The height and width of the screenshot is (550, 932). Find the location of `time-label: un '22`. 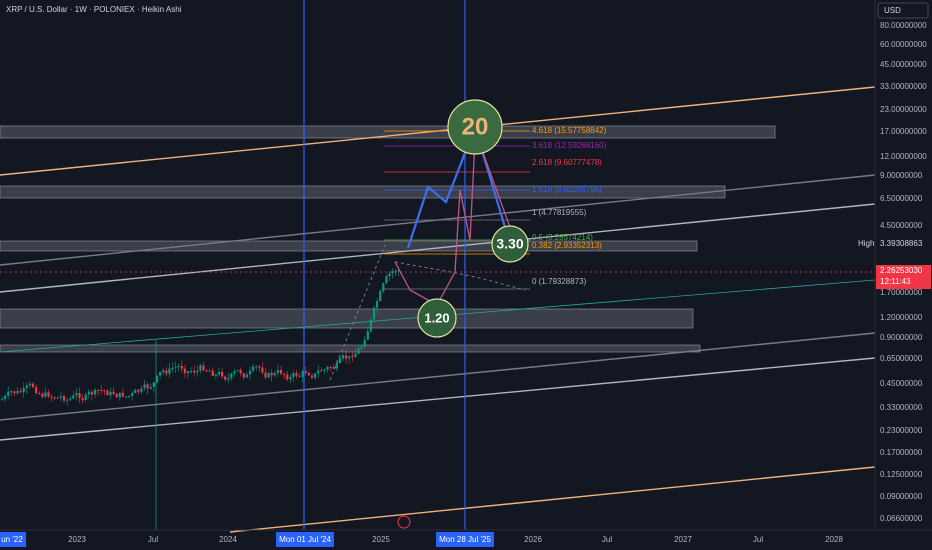

time-label: un '22 is located at coordinates (12, 539).